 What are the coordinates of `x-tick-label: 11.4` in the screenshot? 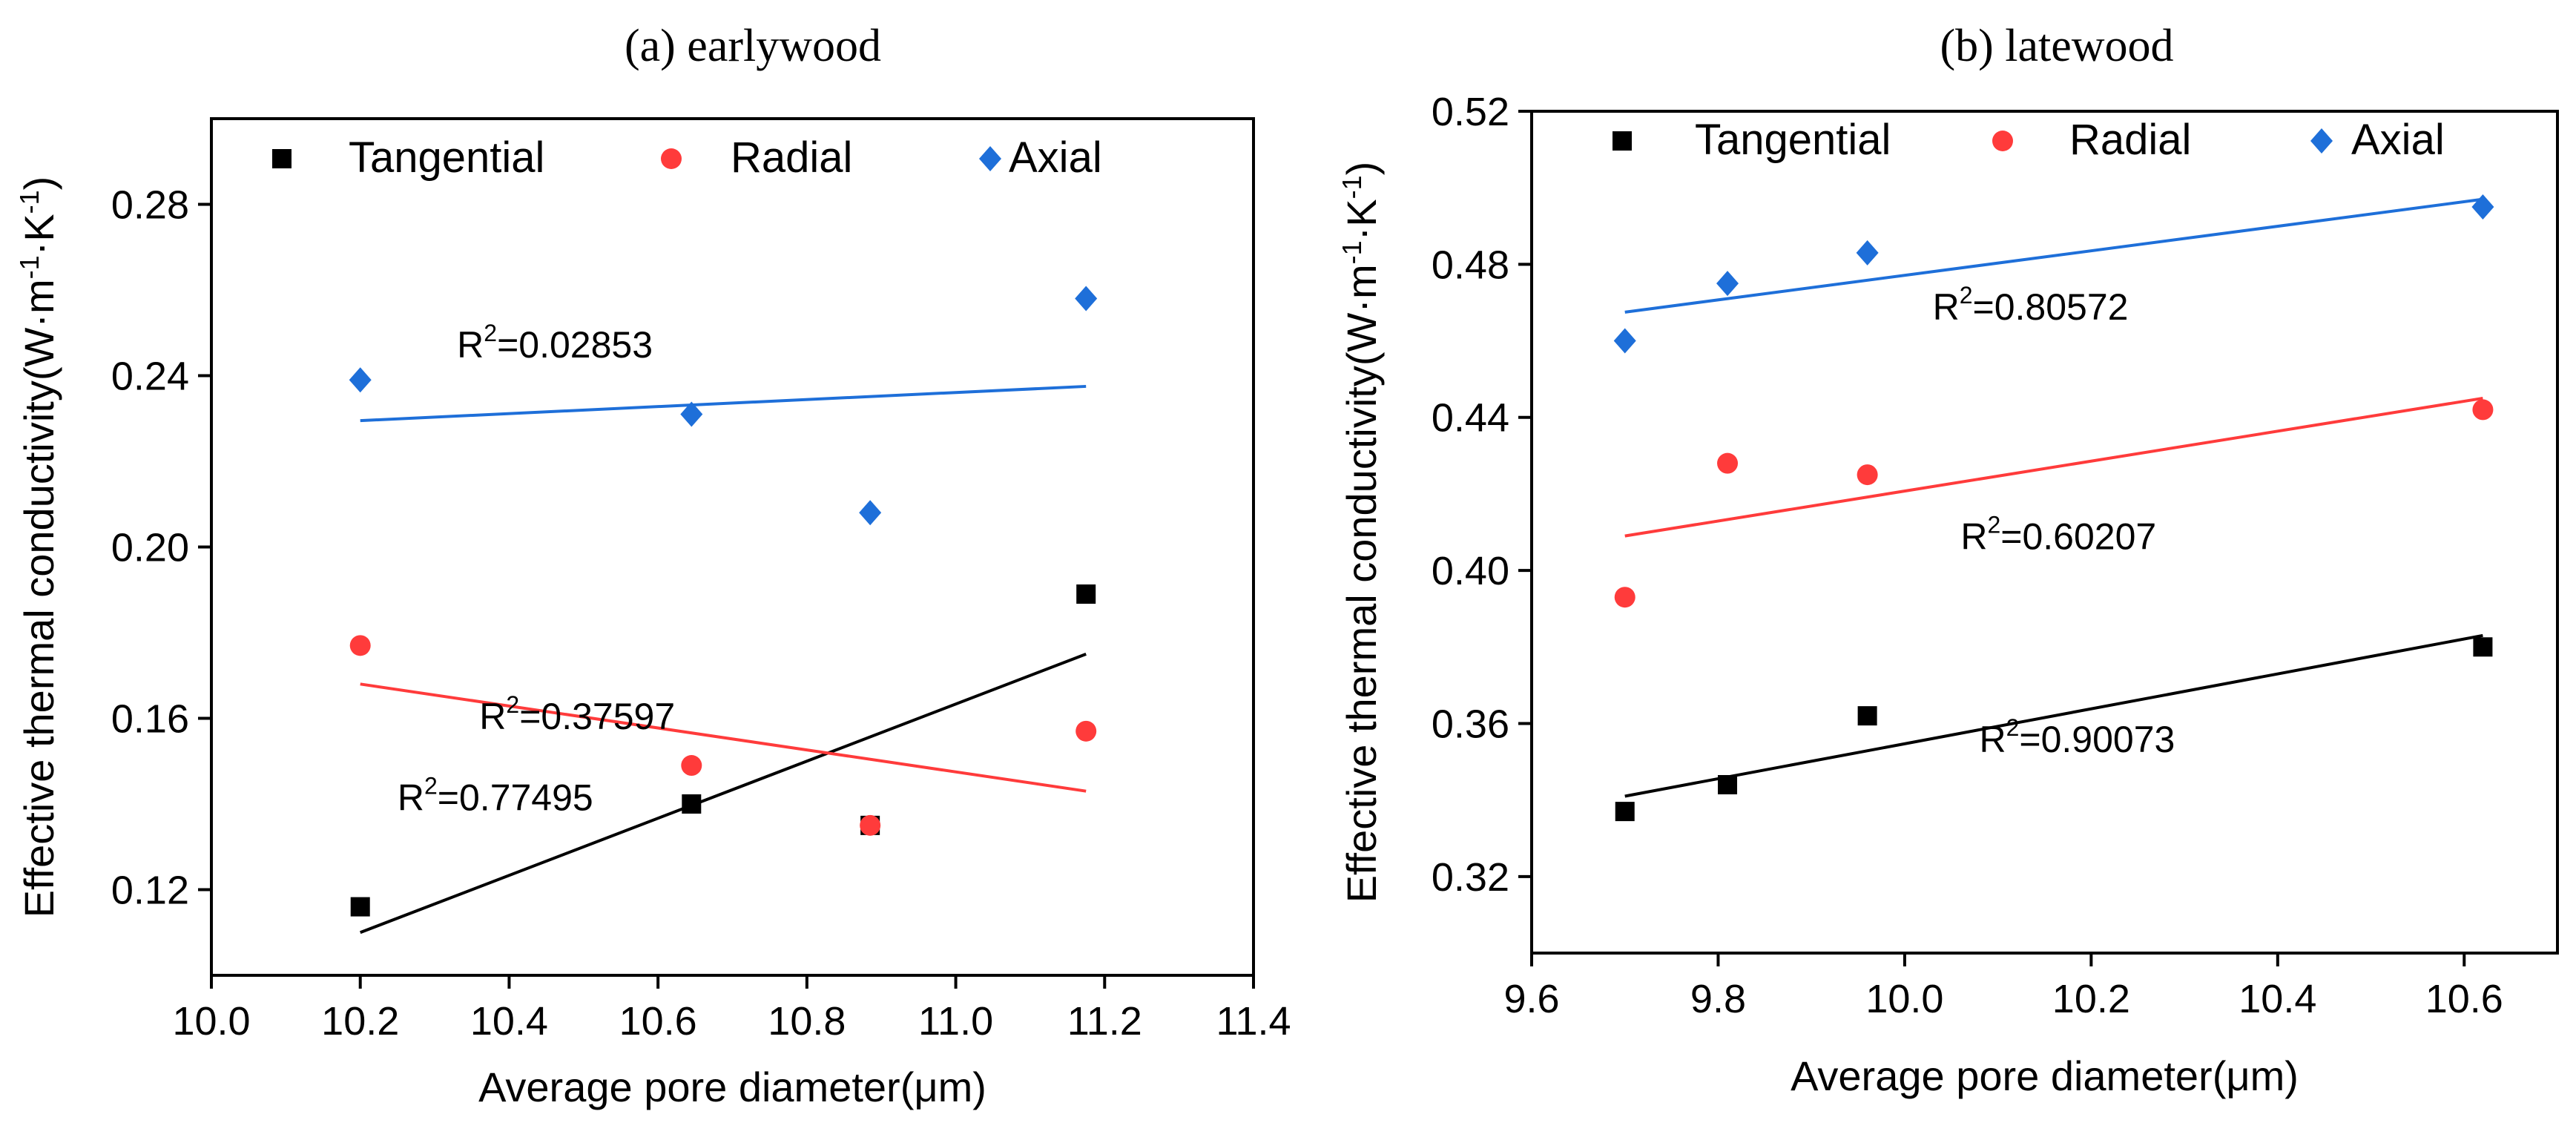 It's located at (1254, 1021).